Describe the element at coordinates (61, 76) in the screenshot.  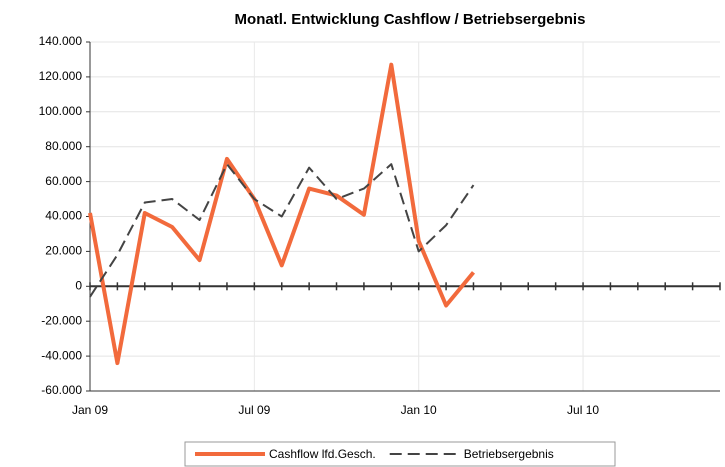
I see `y-tick-label: 120.000` at that location.